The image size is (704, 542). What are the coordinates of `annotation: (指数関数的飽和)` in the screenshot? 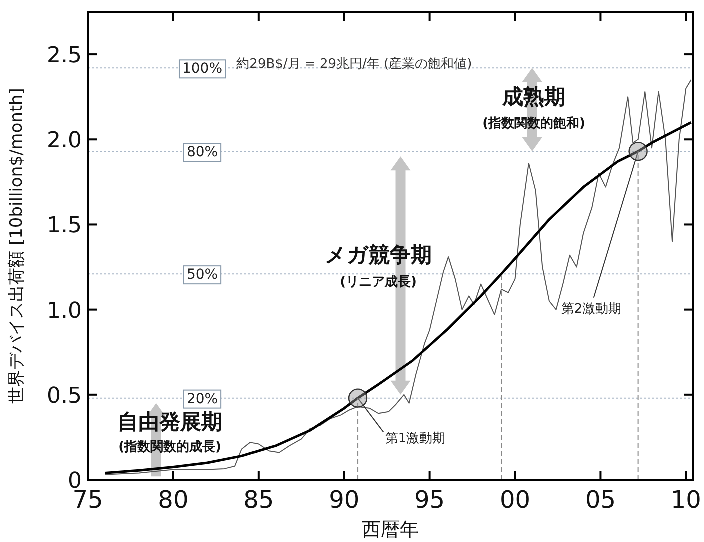 It's located at (534, 124).